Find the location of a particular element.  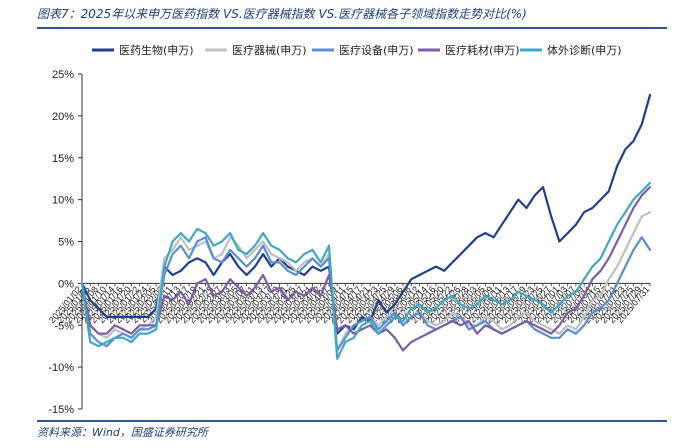

y-tick-label: 10% is located at coordinates (63, 201).